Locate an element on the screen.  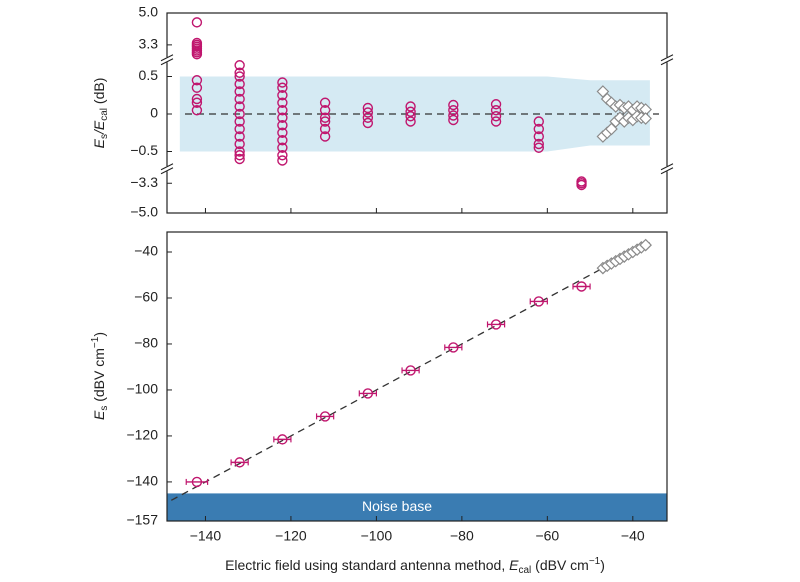
x-tick-label: −80 is located at coordinates (462, 536).